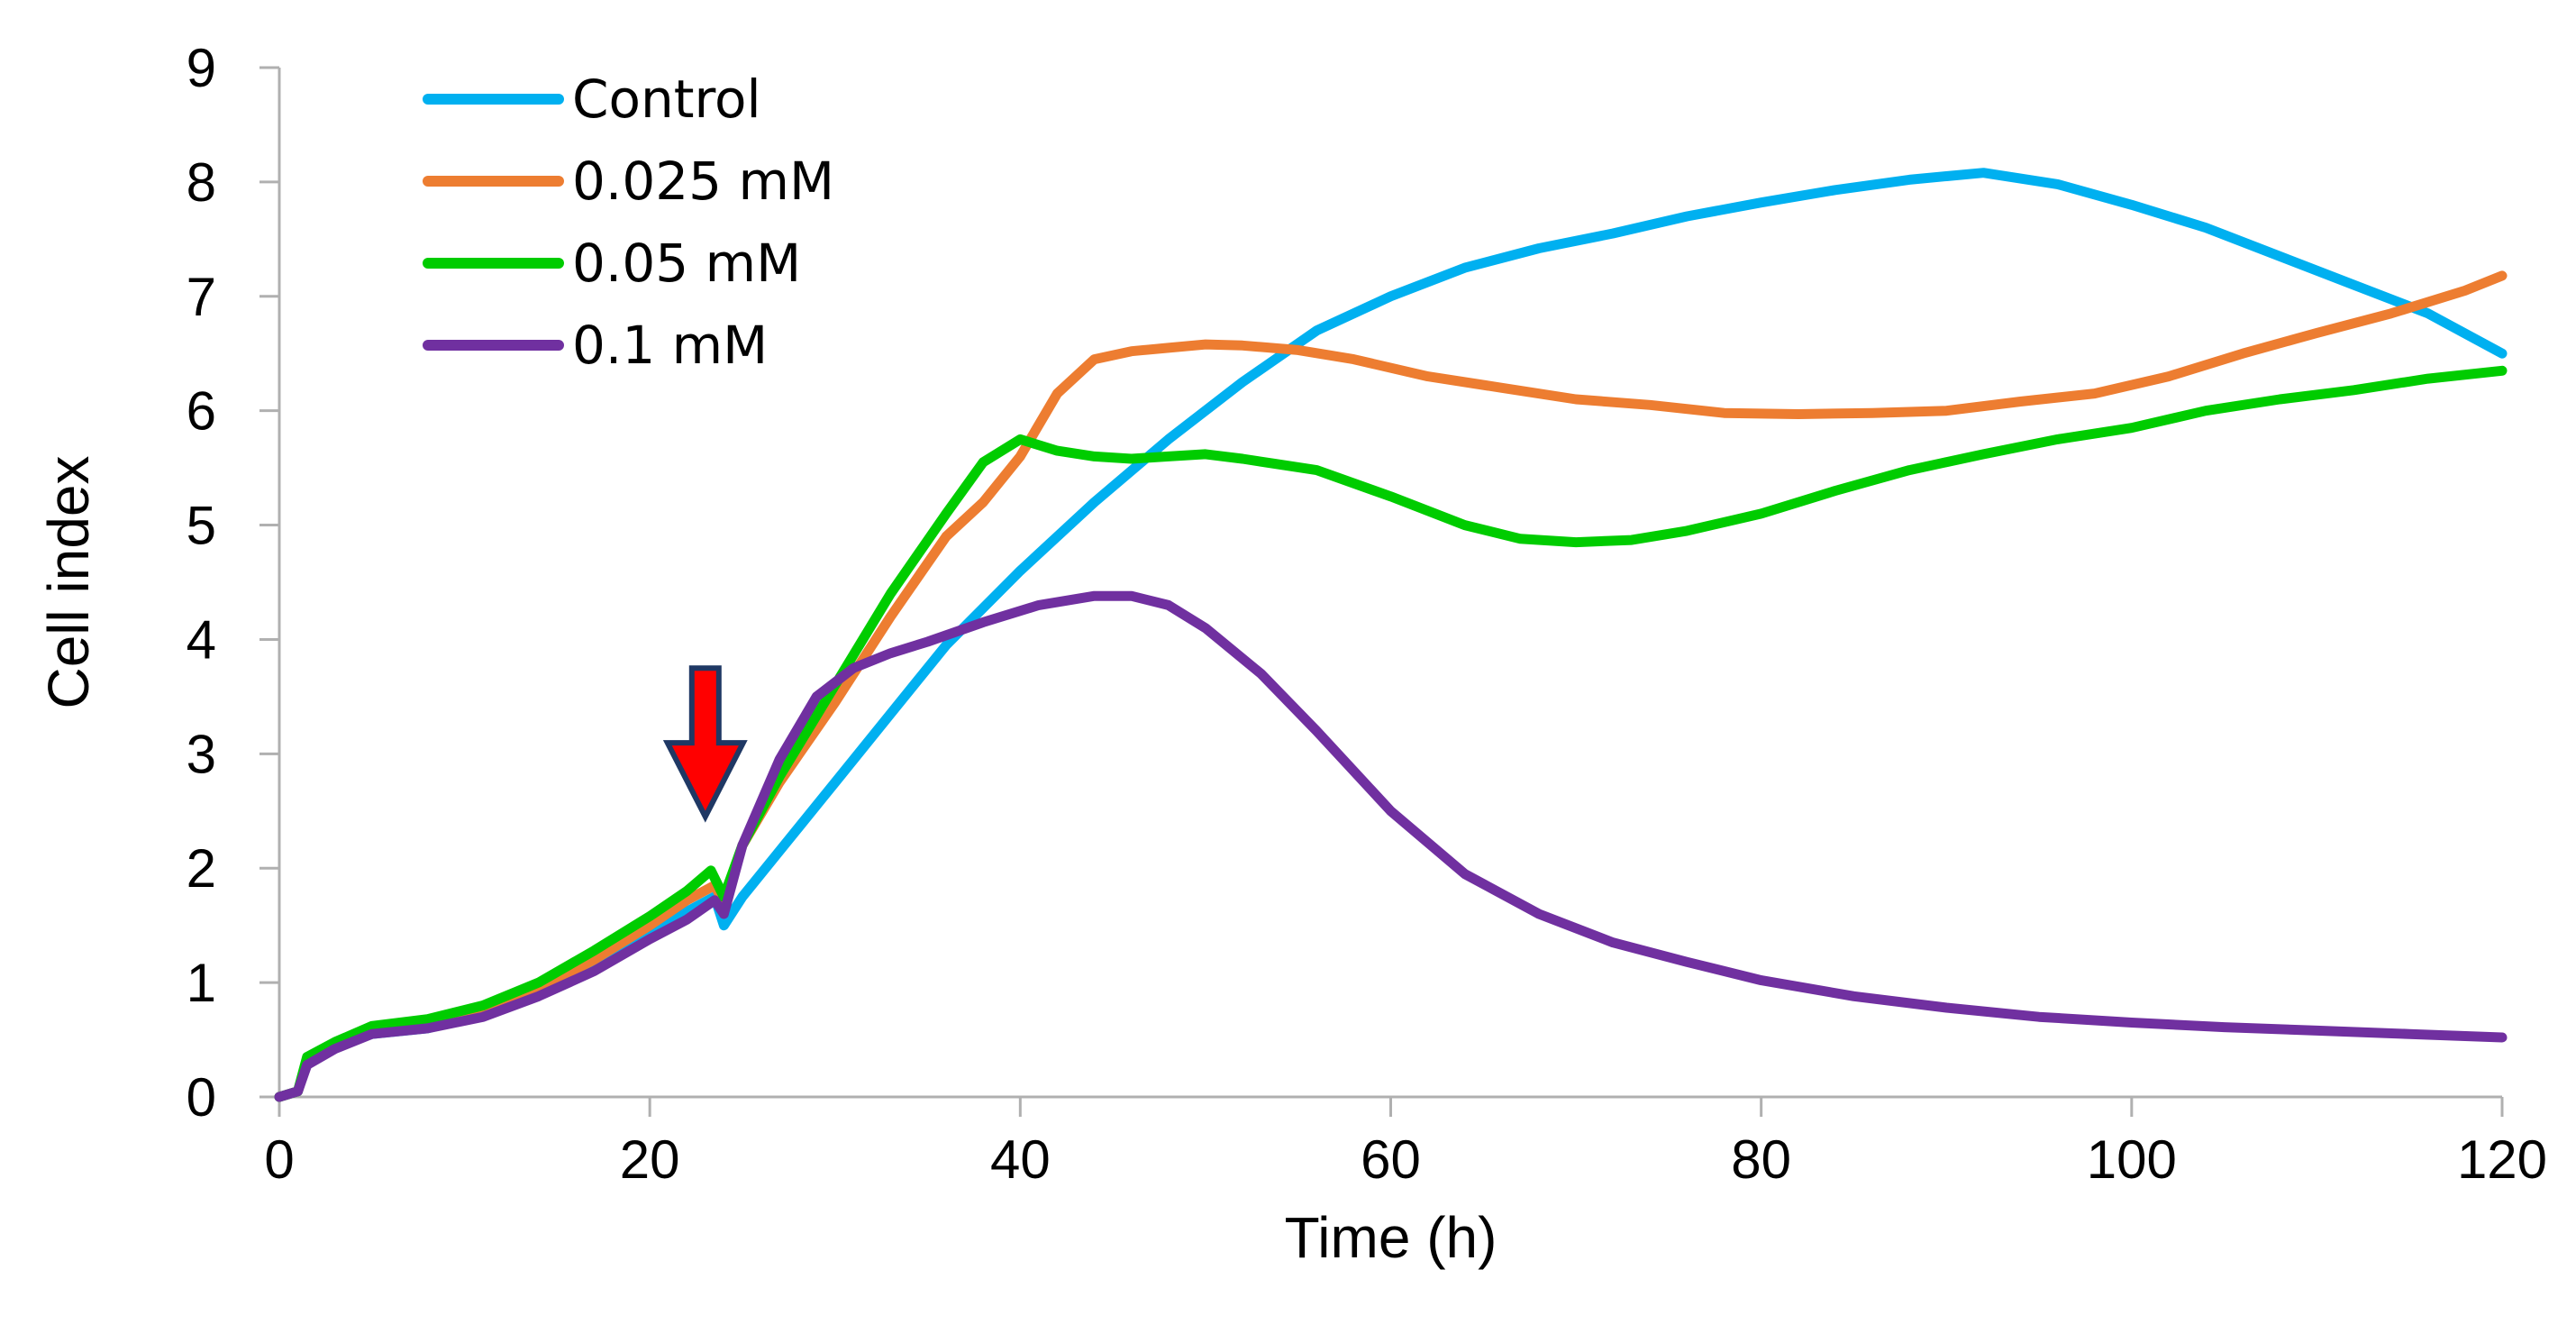 The image size is (2576, 1343). I want to click on y-tick-label: 3, so click(201, 754).